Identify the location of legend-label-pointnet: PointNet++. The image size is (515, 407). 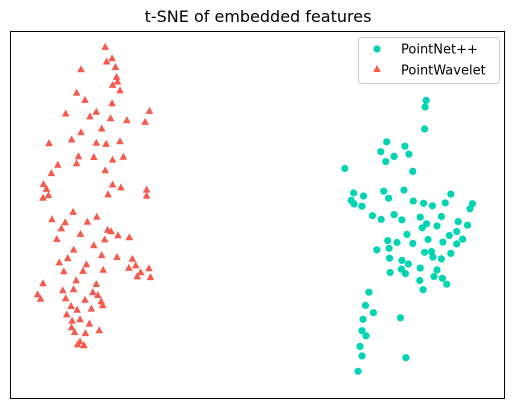
(439, 50).